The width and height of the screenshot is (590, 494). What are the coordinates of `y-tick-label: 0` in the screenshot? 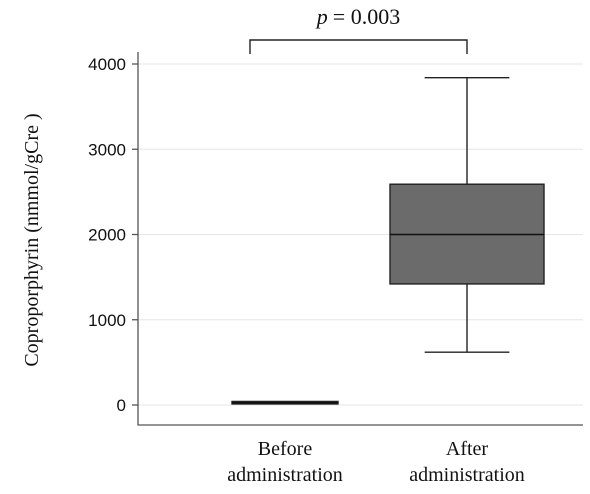 It's located at (121, 405).